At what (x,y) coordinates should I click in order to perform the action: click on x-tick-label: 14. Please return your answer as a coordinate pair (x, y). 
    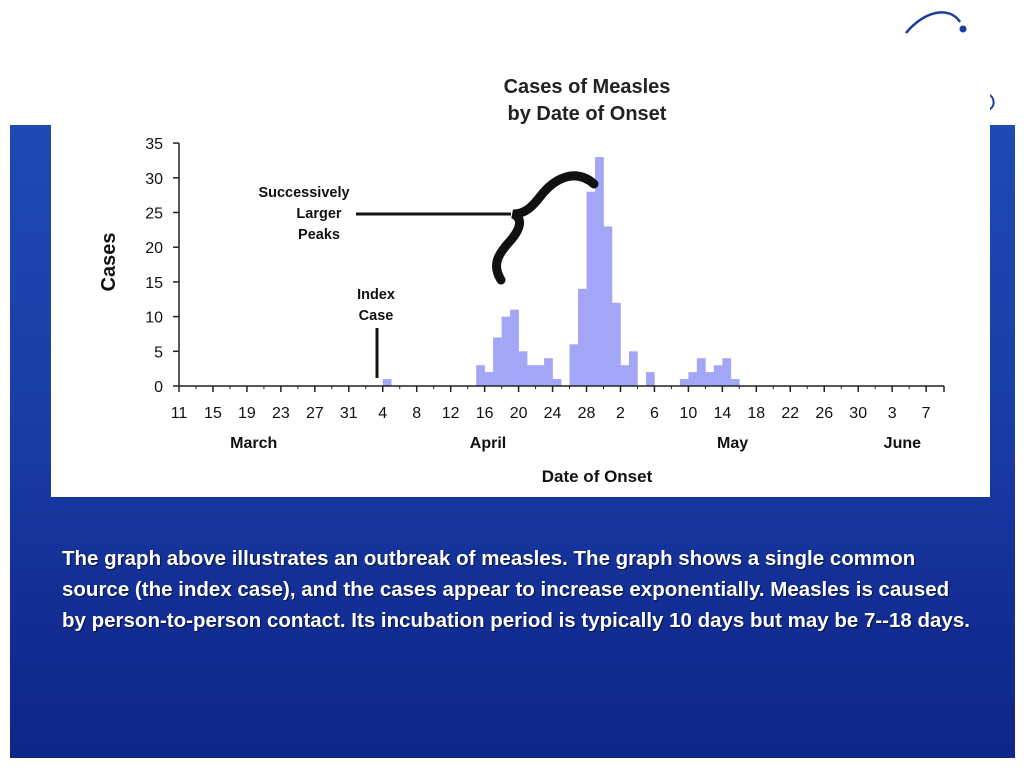
    Looking at the image, I should click on (722, 413).